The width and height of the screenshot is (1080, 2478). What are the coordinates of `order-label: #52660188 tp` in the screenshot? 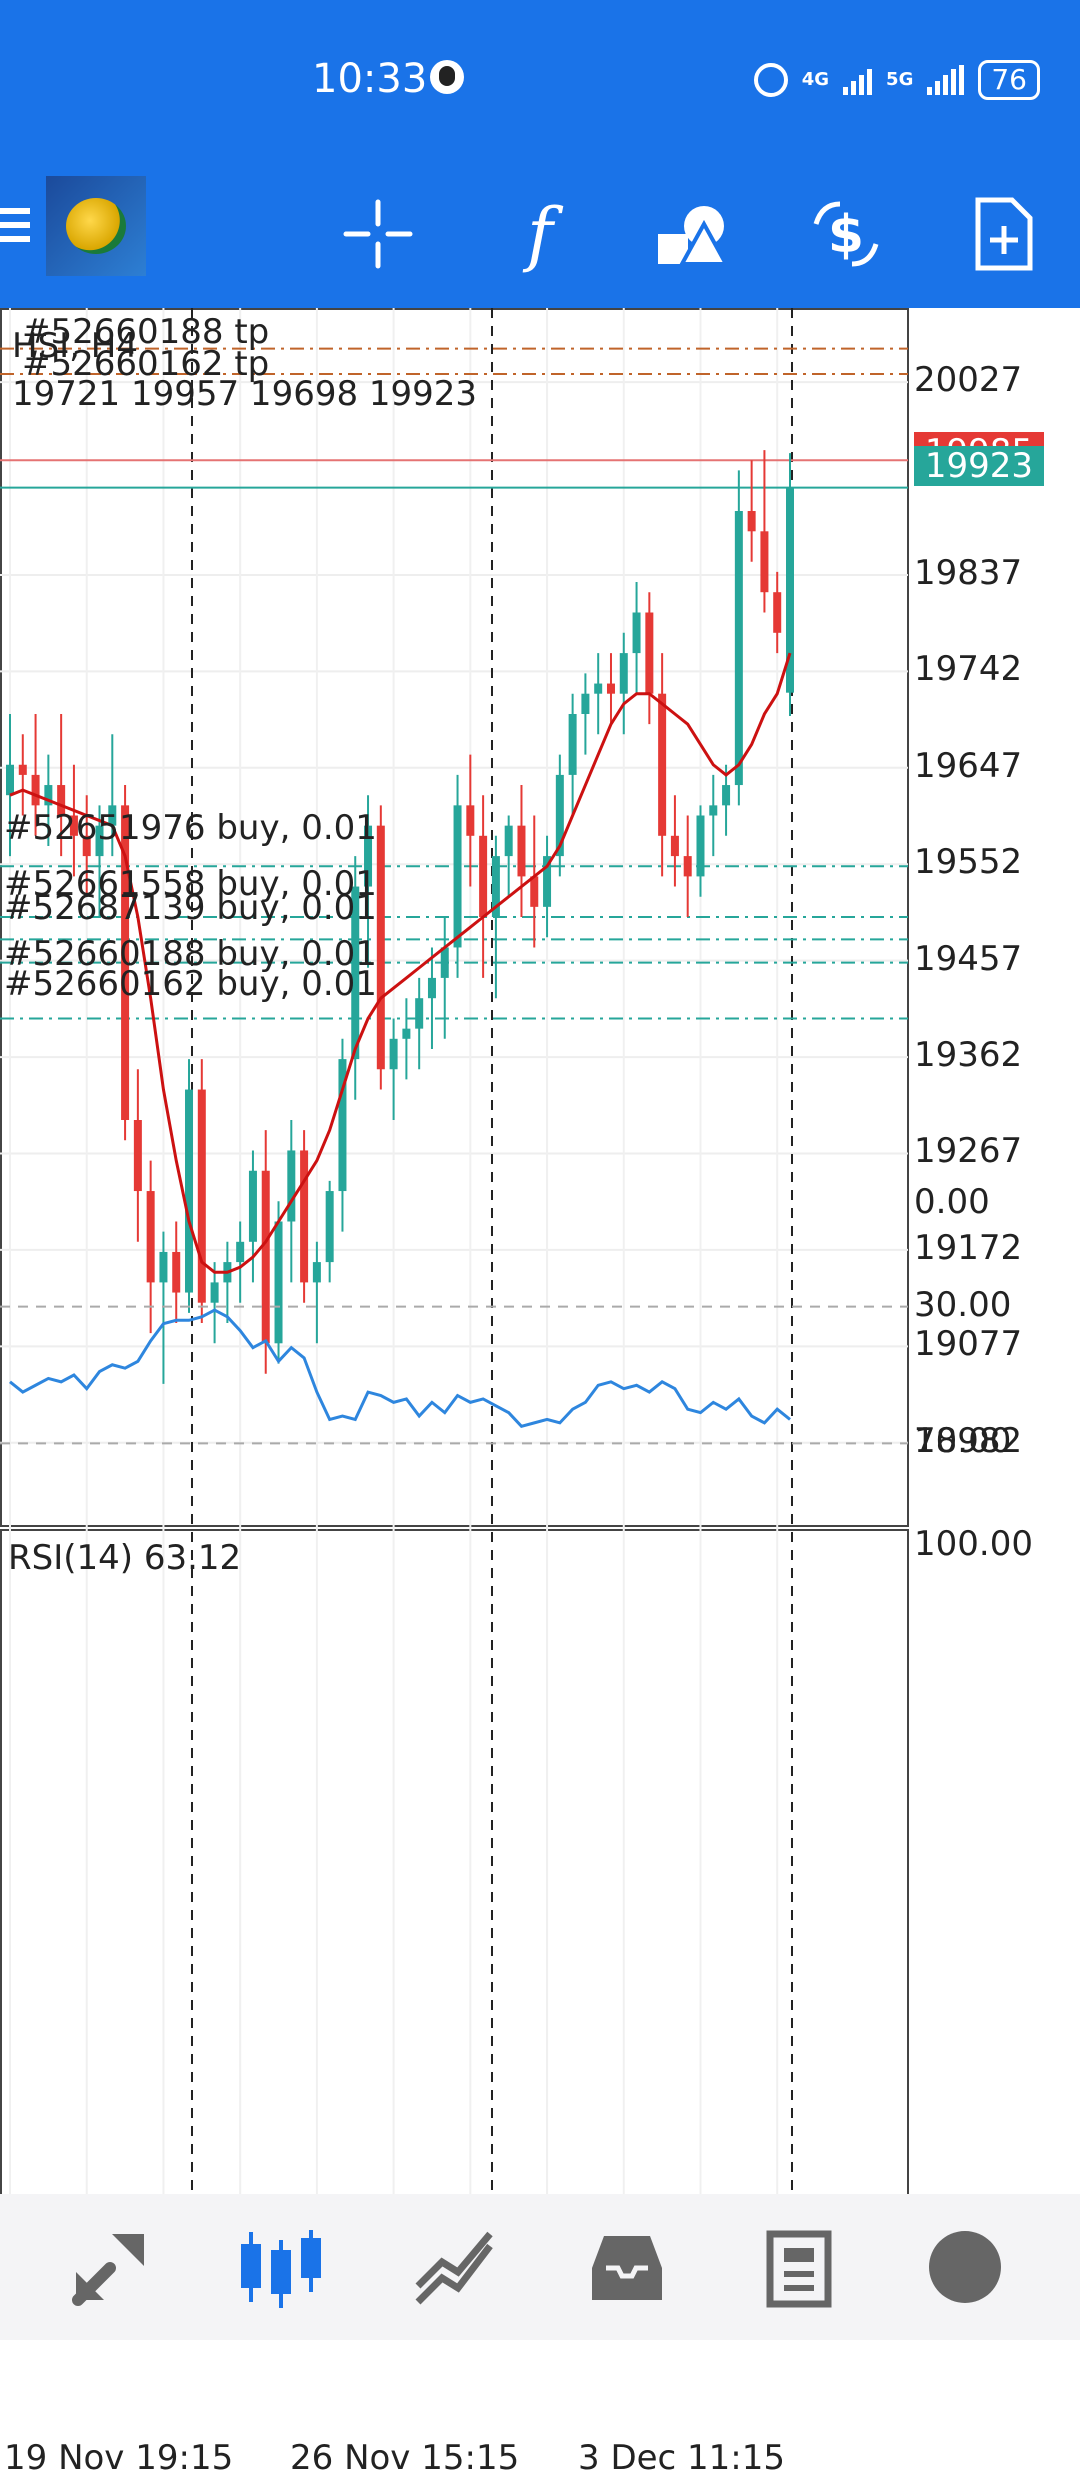 It's located at (146, 332).